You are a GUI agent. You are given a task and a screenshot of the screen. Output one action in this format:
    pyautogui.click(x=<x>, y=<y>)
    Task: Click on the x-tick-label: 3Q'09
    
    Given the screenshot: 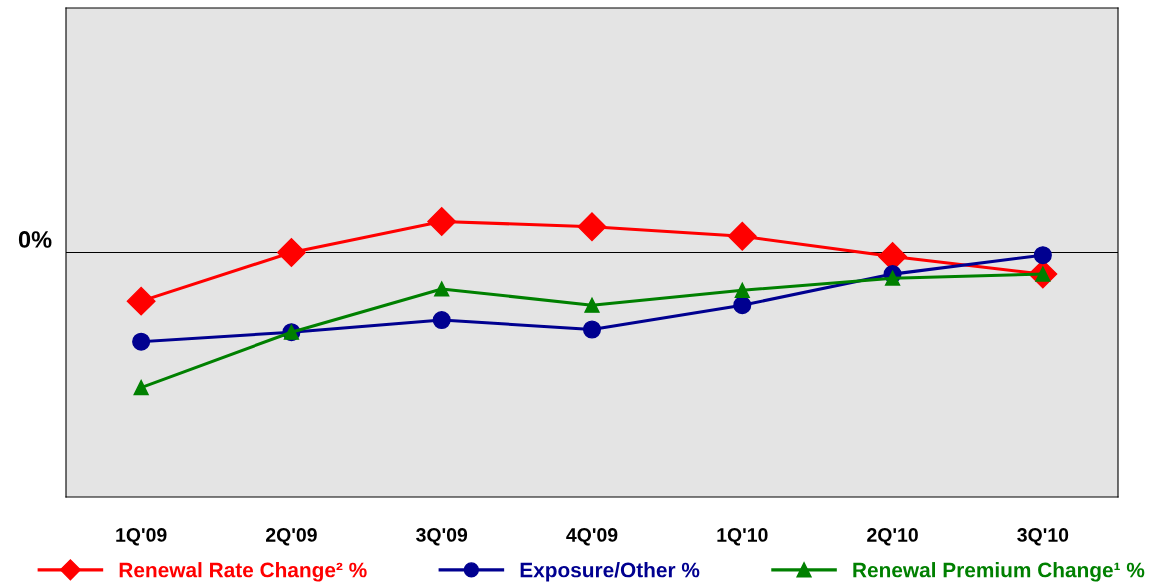 What is the action you would take?
    pyautogui.click(x=442, y=537)
    